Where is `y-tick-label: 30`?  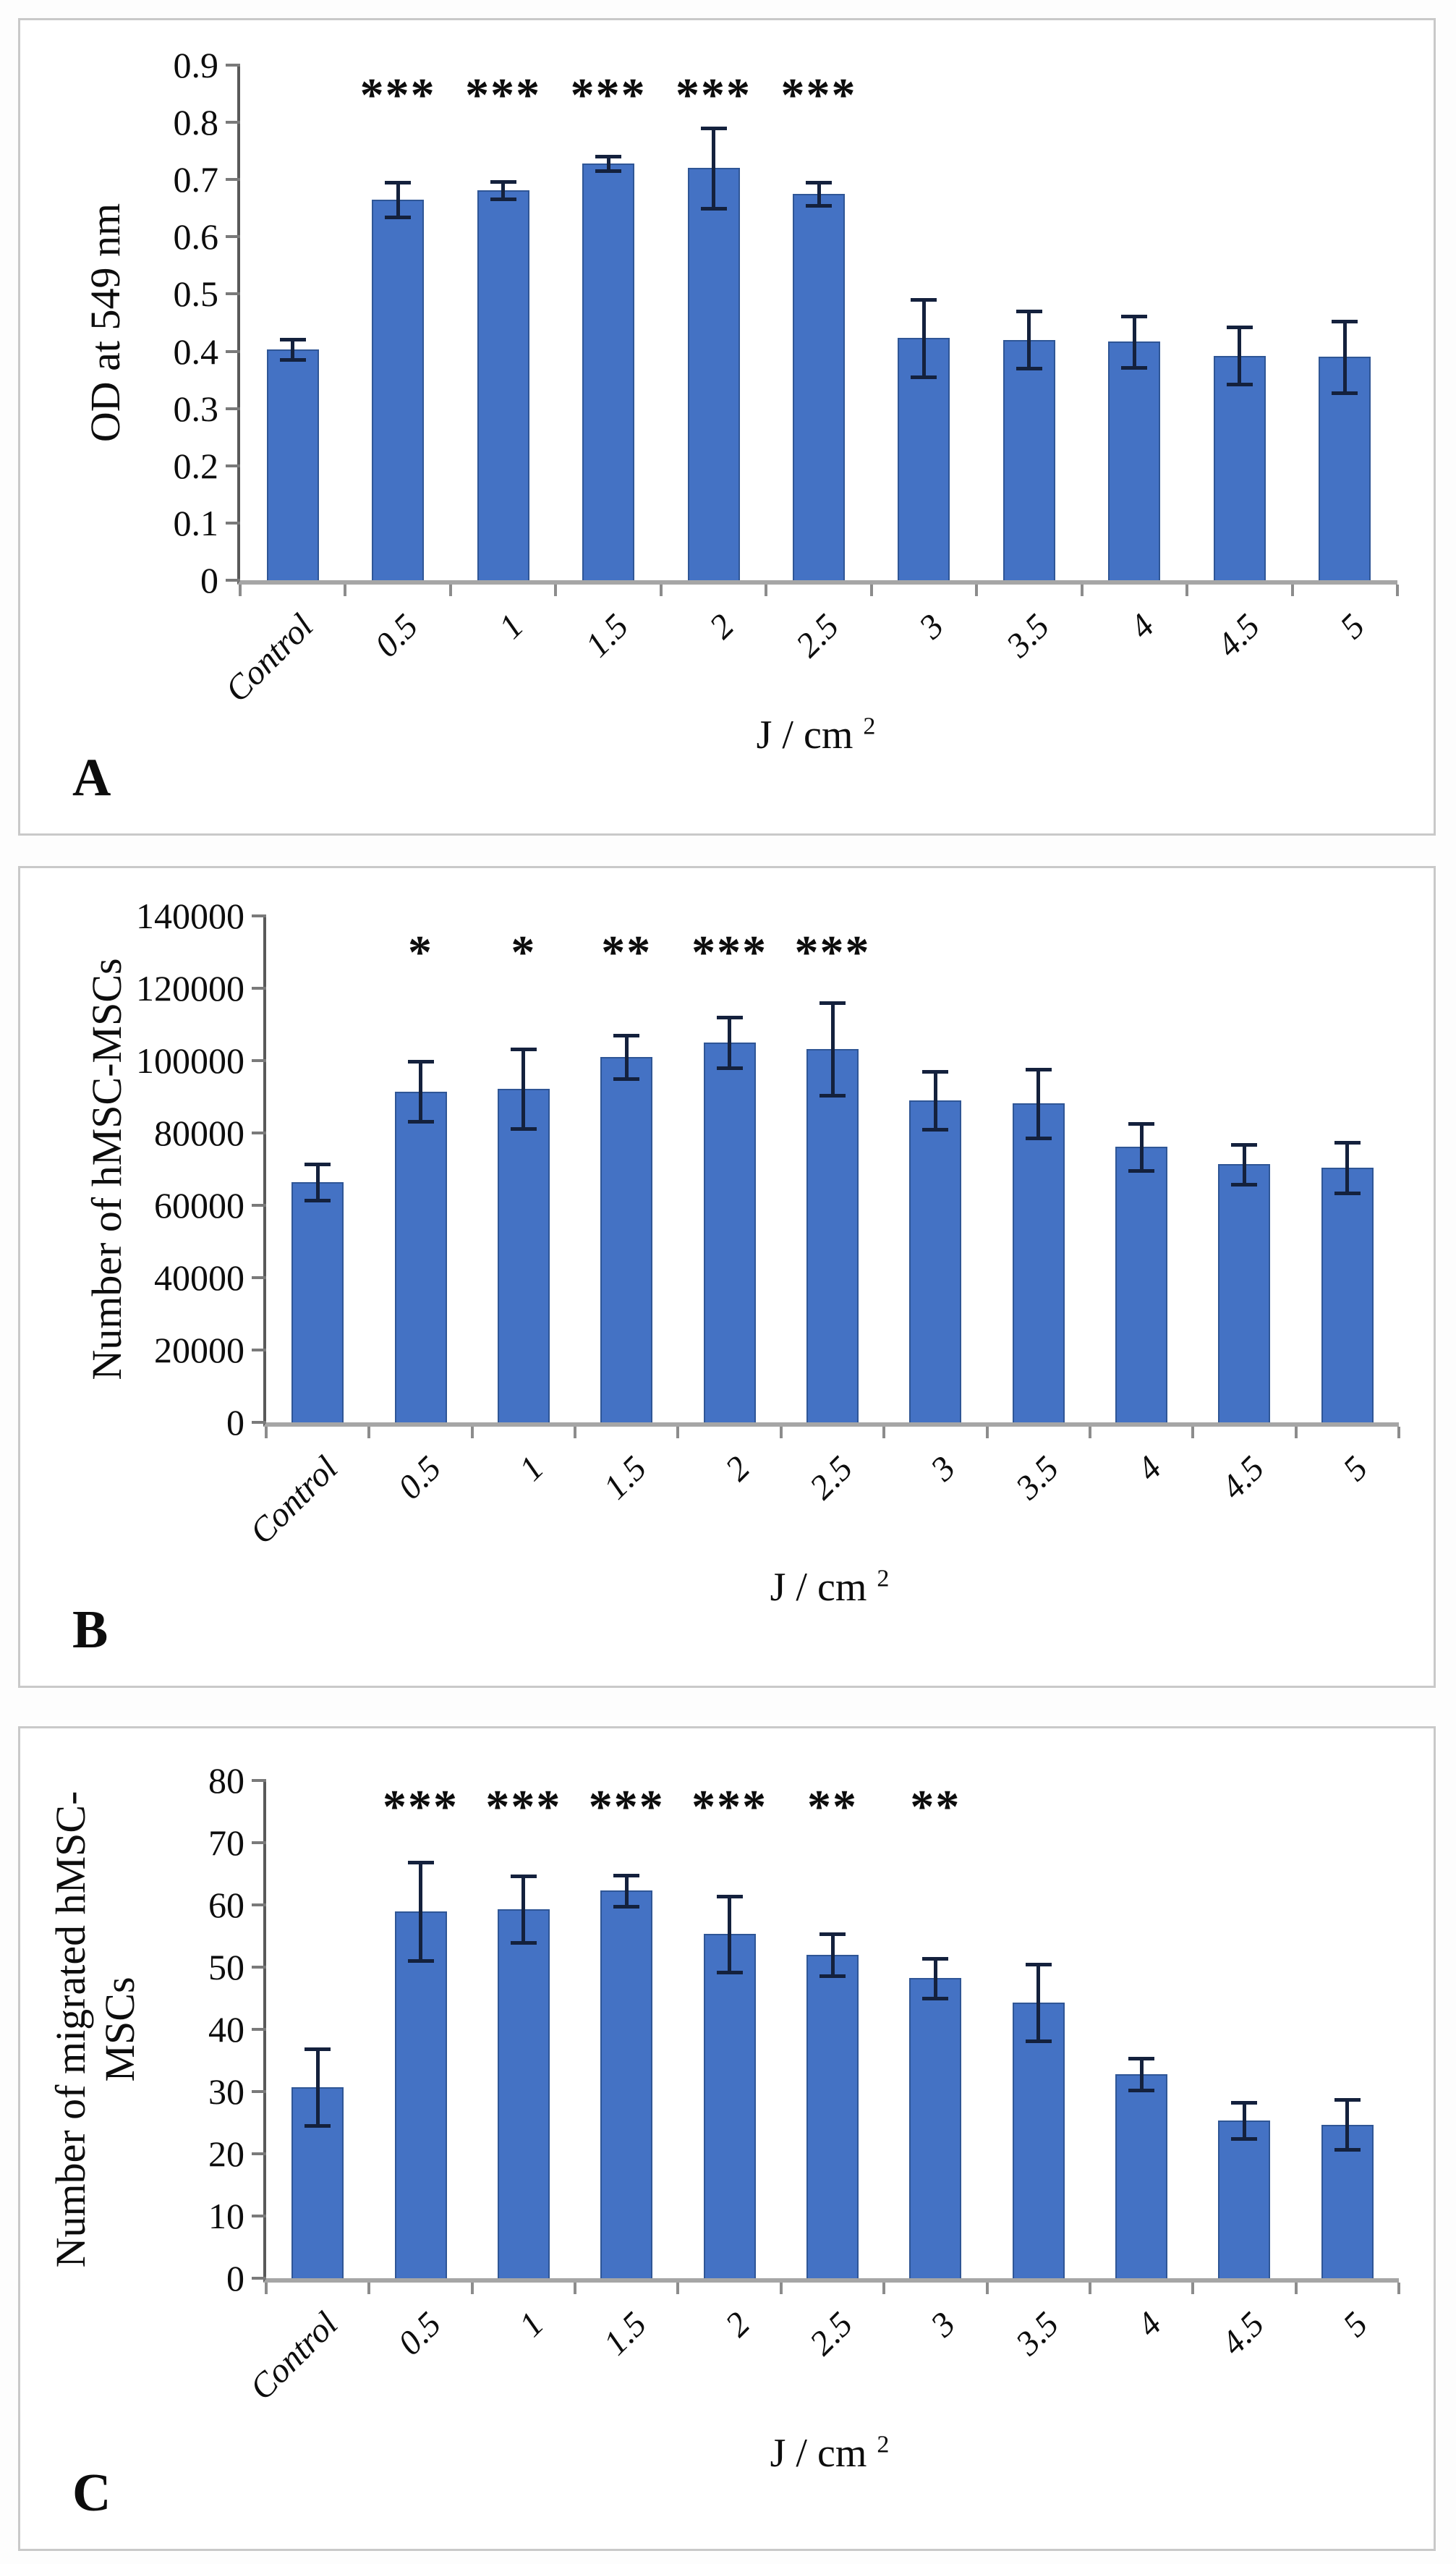 y-tick-label: 30 is located at coordinates (226, 2091).